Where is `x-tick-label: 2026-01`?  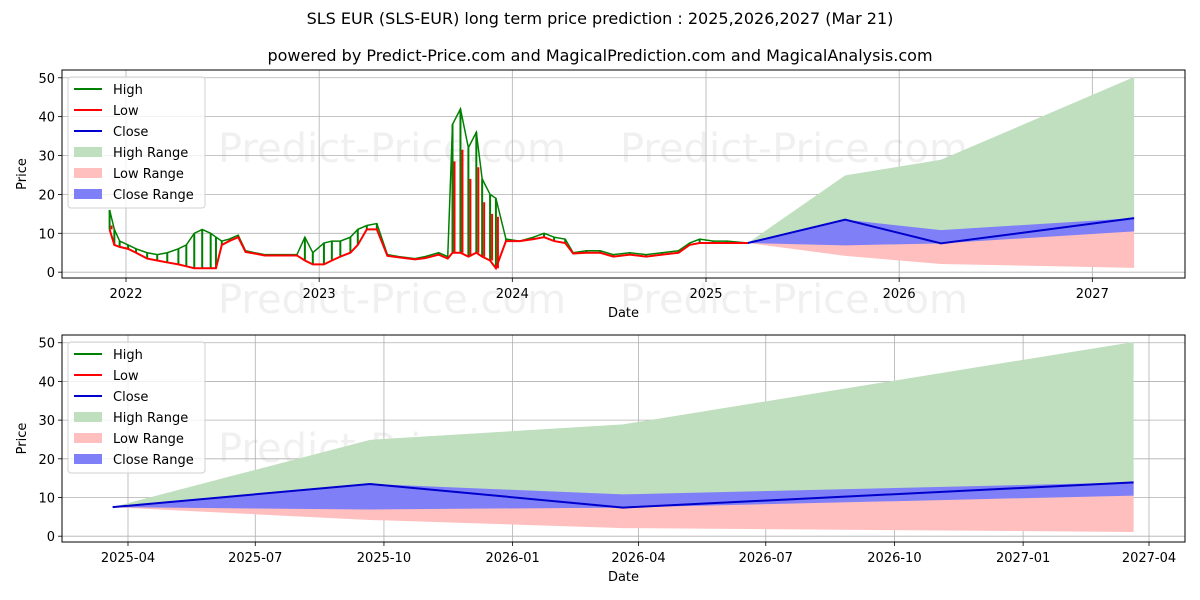
x-tick-label: 2026-01 is located at coordinates (512, 558).